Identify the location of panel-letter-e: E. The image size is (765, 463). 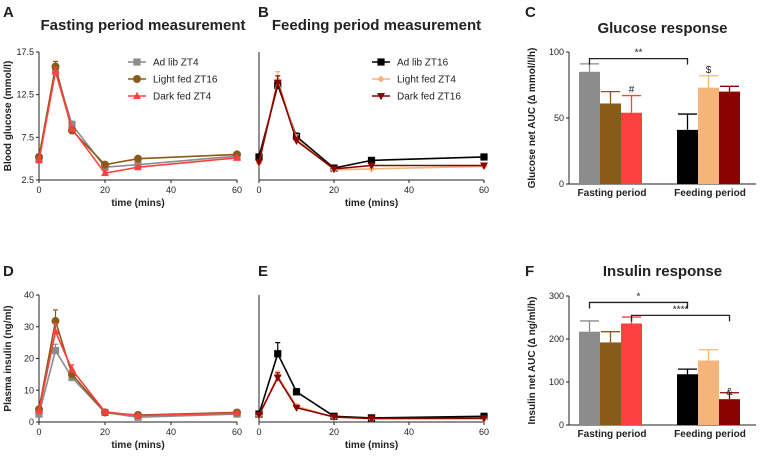
(263, 271).